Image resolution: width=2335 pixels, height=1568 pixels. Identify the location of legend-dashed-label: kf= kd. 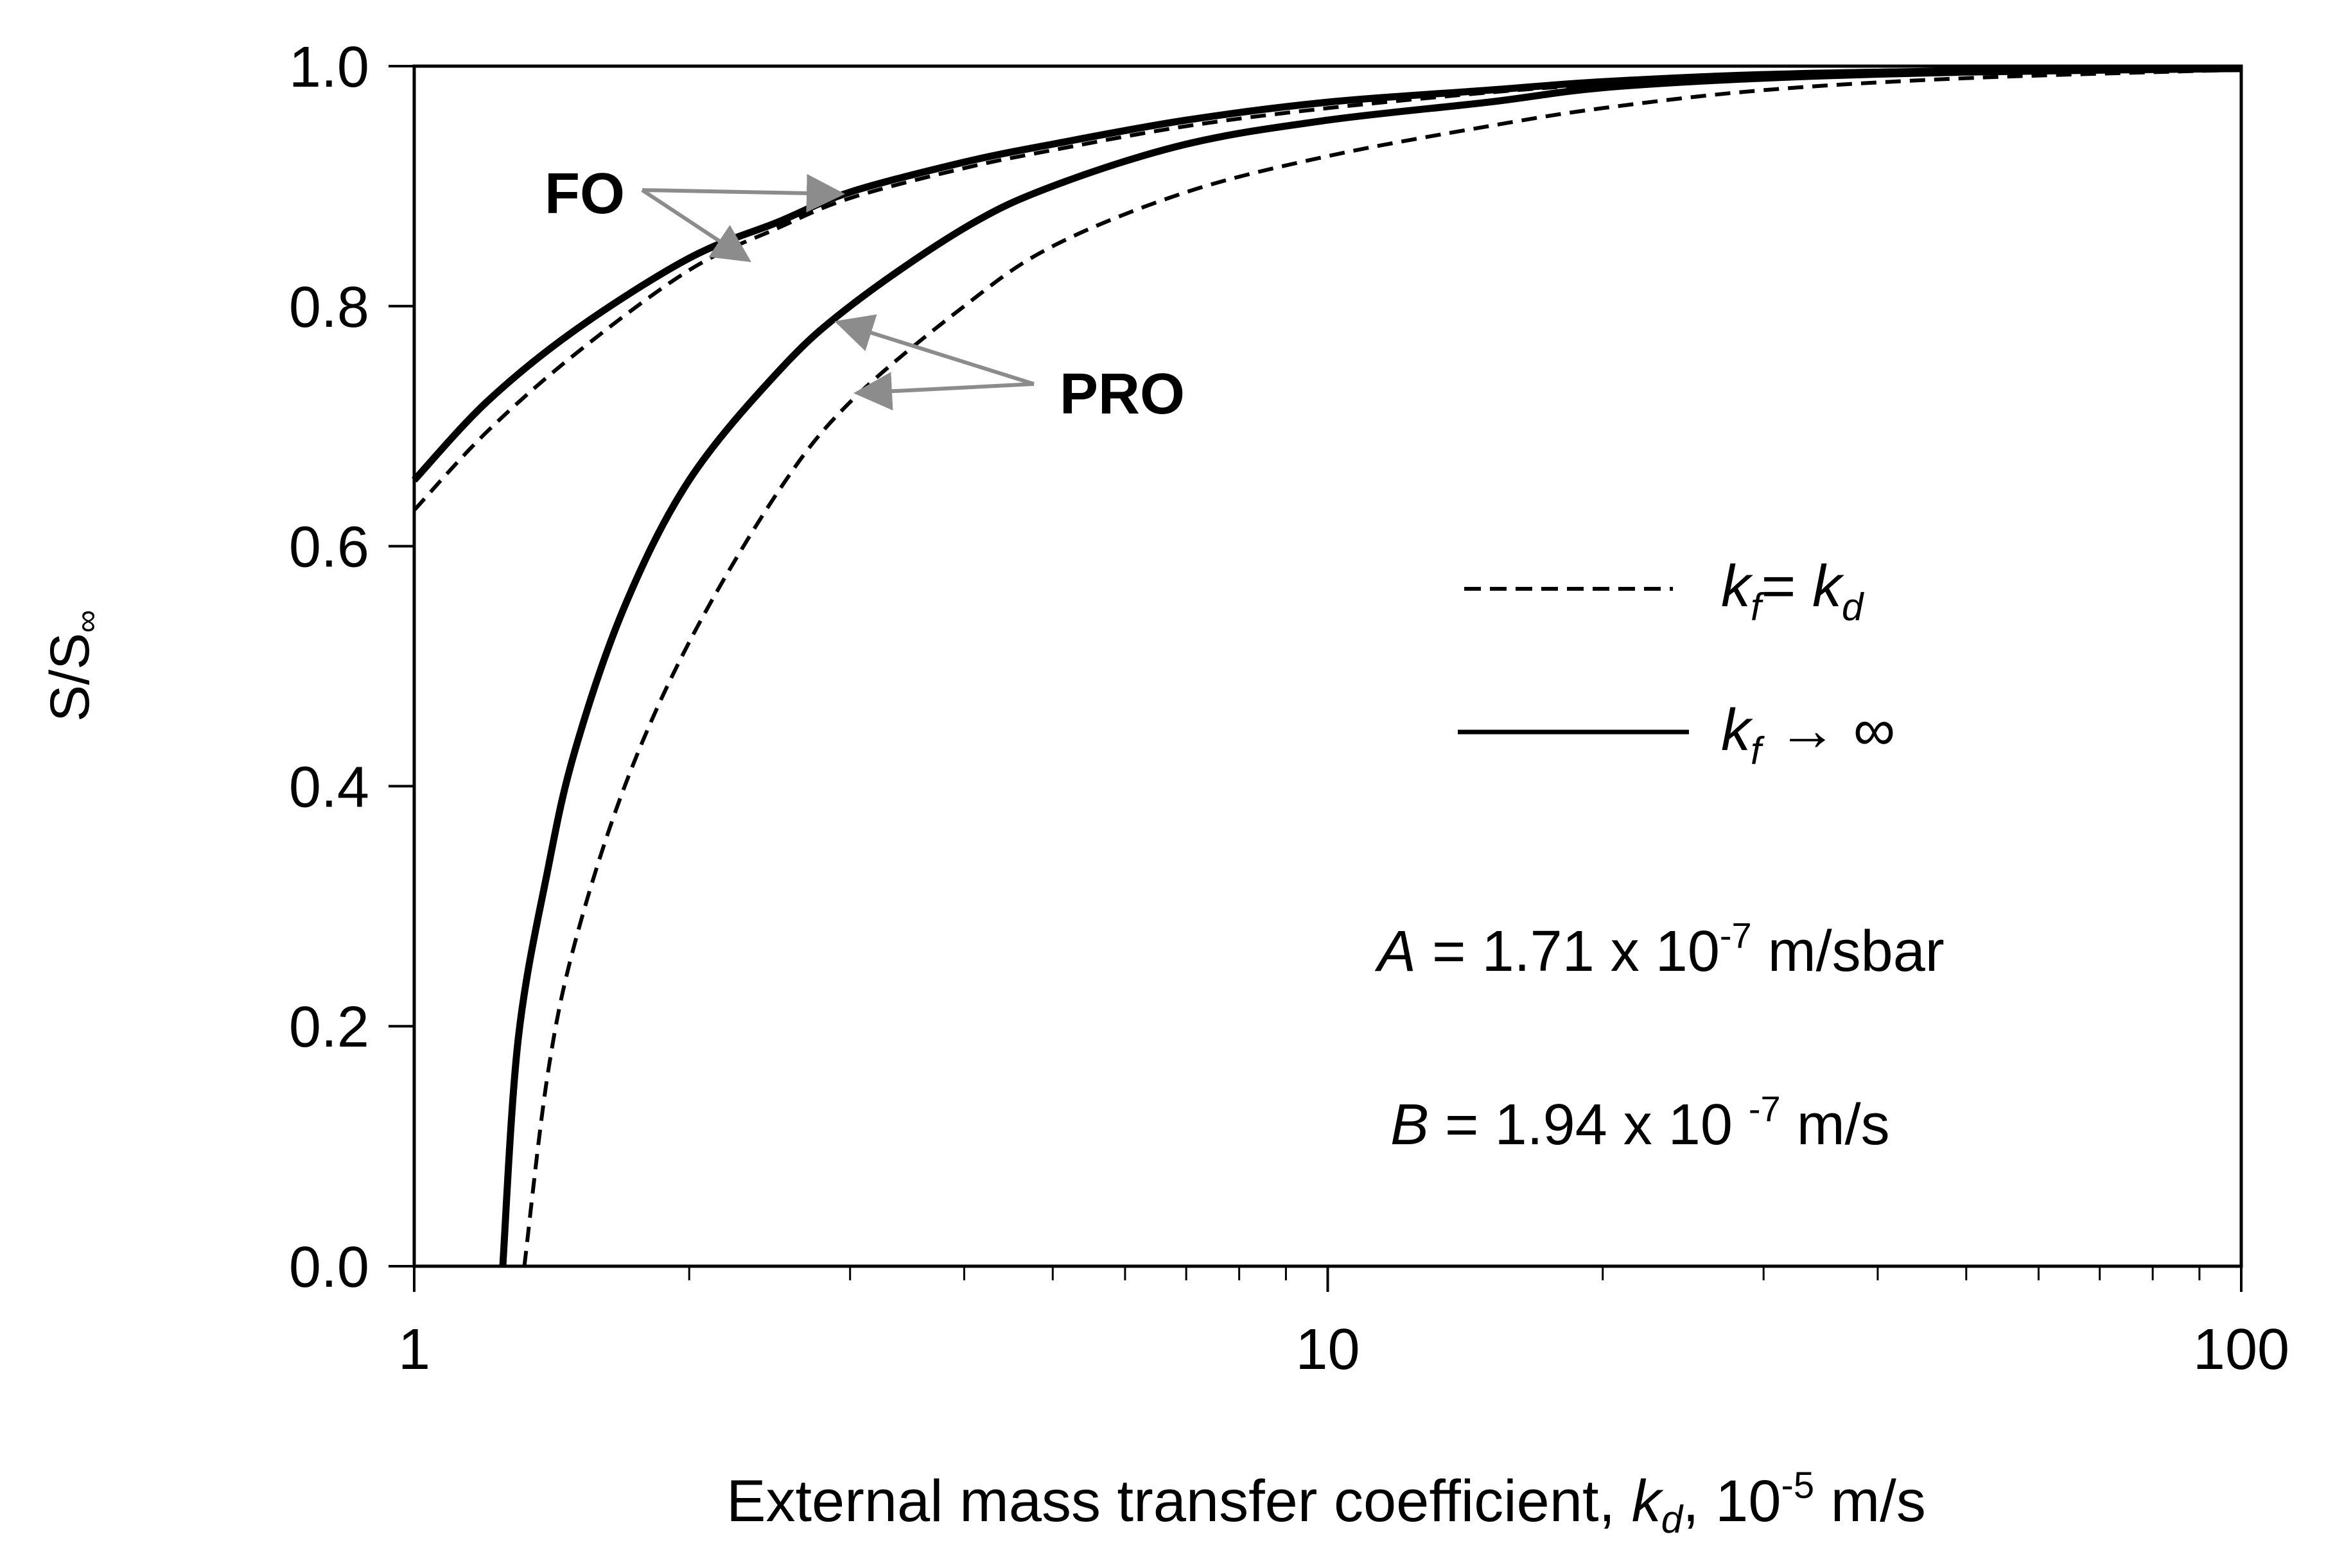
(1792, 591).